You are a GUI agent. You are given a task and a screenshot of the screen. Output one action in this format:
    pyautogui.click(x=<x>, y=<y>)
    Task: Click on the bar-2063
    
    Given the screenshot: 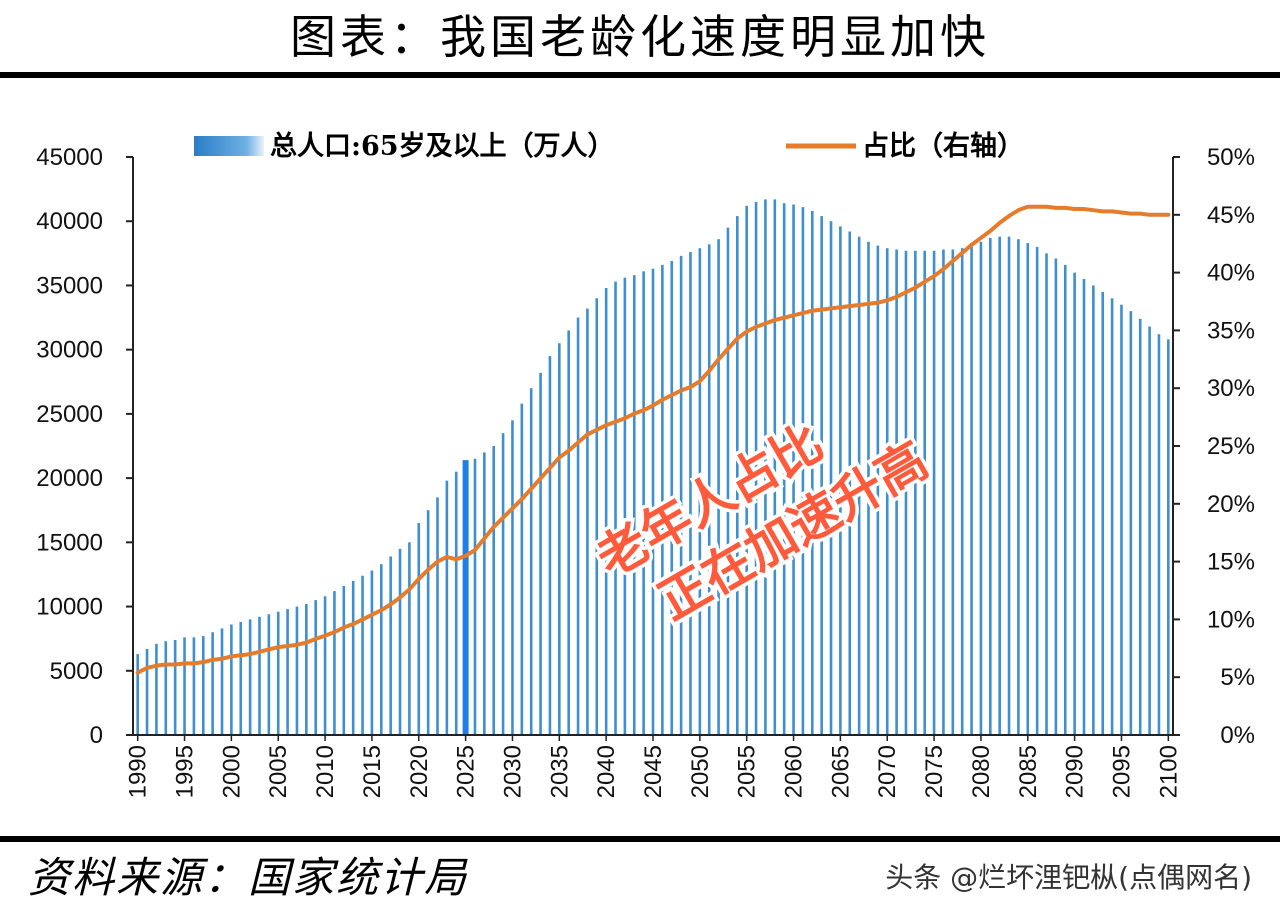 What is the action you would take?
    pyautogui.click(x=821, y=475)
    